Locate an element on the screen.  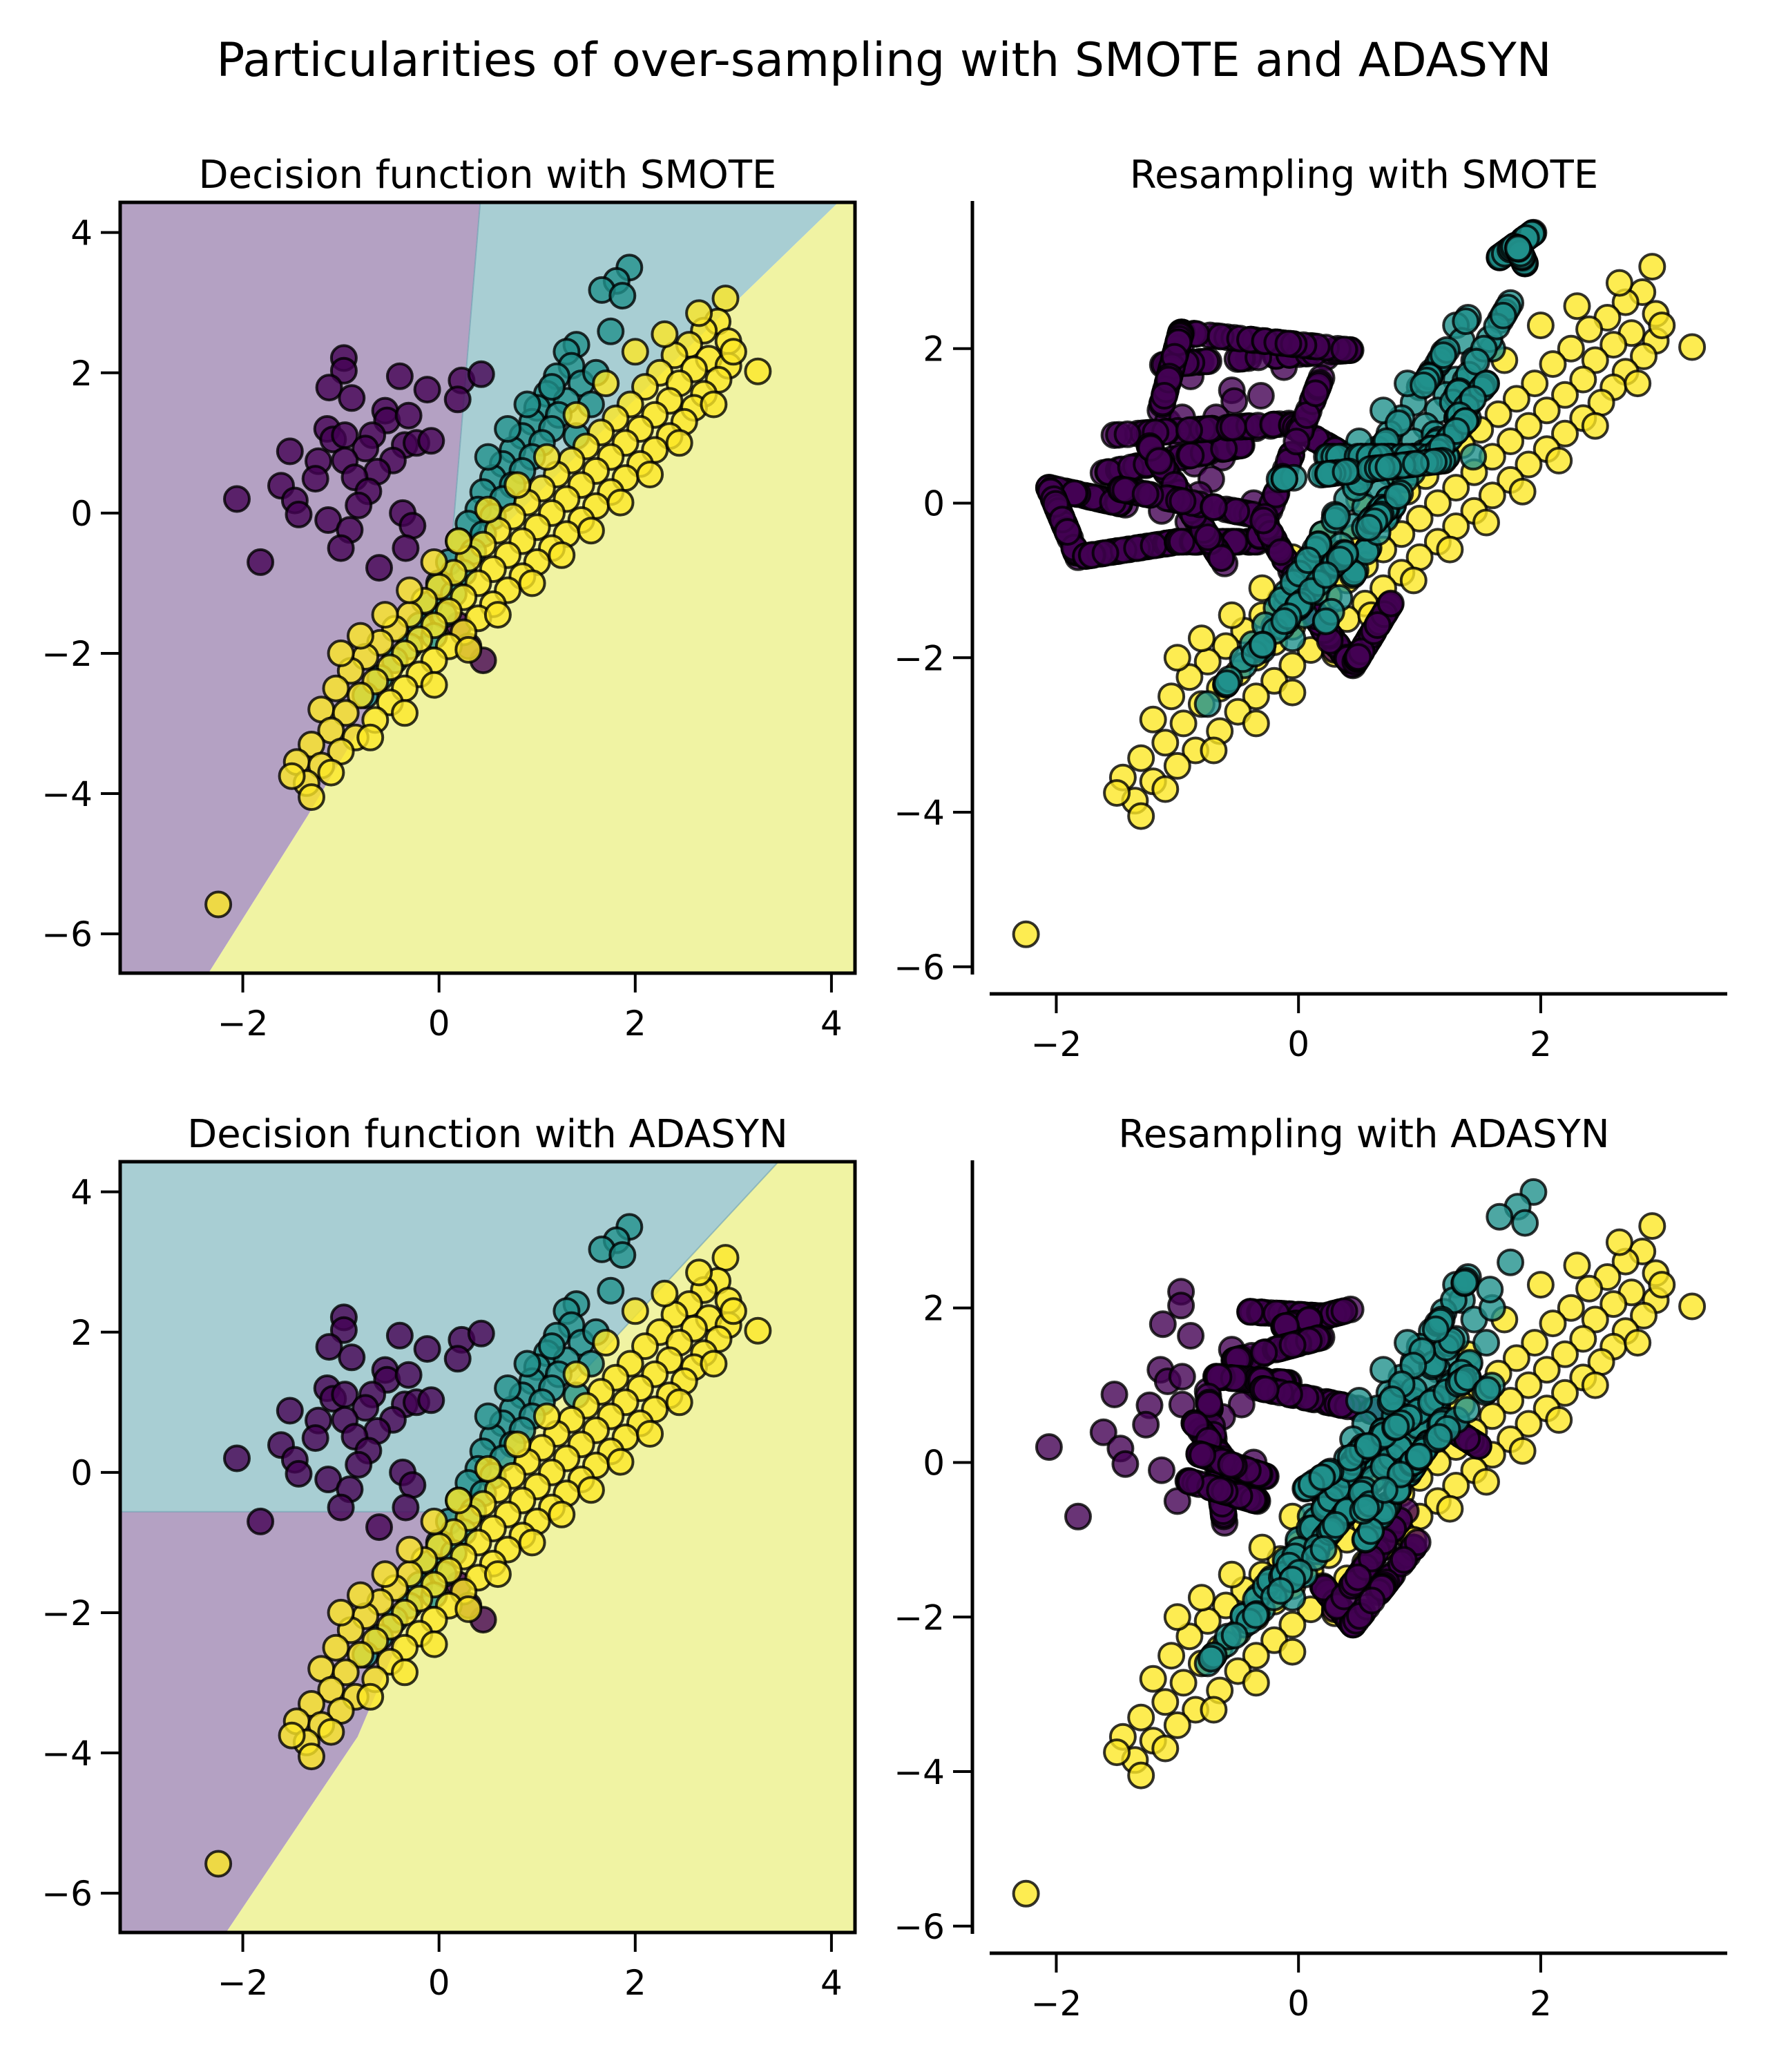
y-tick-label: 4 is located at coordinates (81, 1193).